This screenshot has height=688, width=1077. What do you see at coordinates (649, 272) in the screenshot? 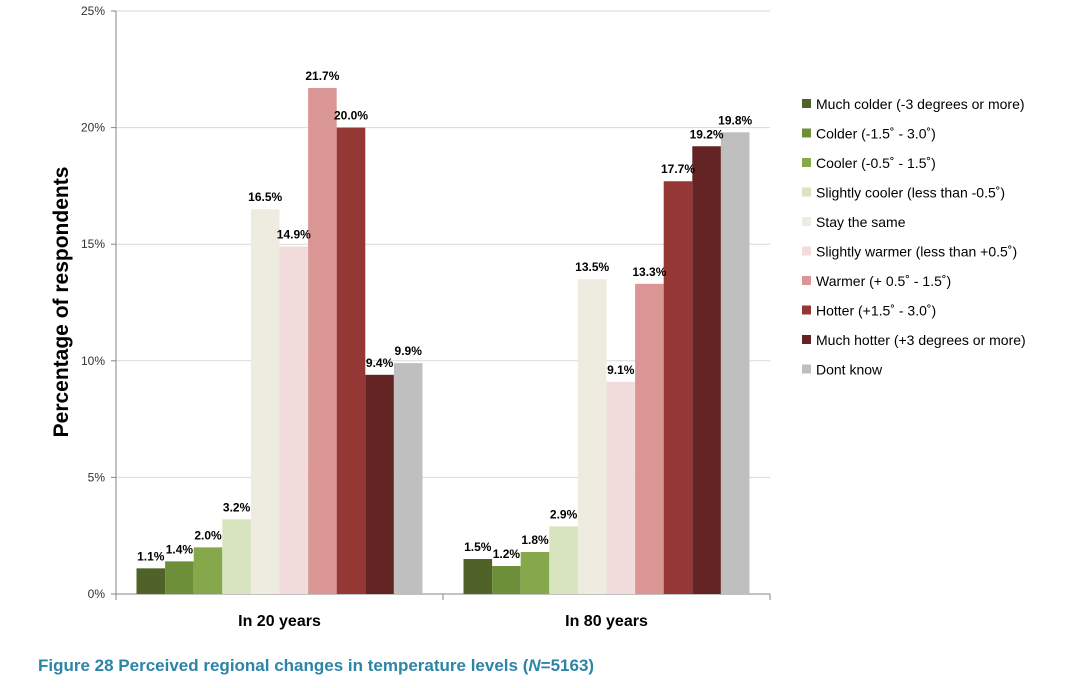
I see `data-label: 13.3%` at bounding box center [649, 272].